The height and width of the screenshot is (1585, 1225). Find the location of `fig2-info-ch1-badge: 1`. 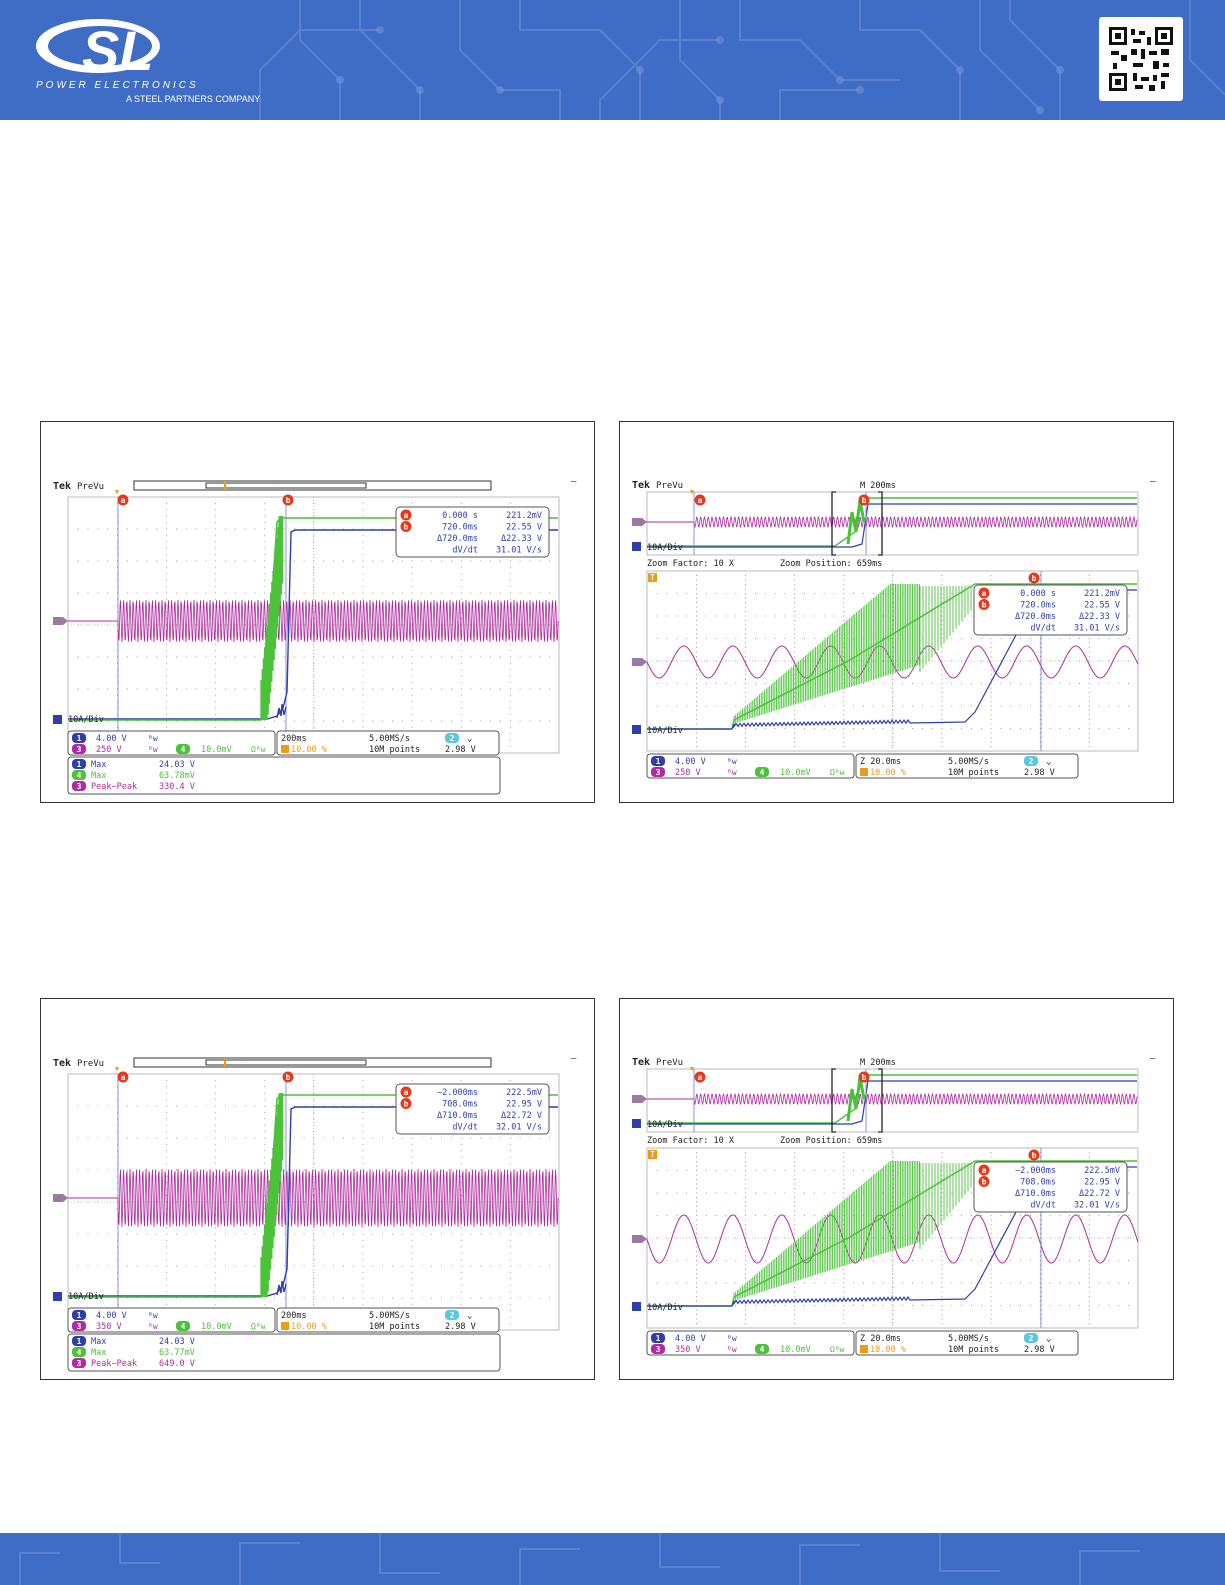

fig2-info-ch1-badge: 1 is located at coordinates (658, 761).